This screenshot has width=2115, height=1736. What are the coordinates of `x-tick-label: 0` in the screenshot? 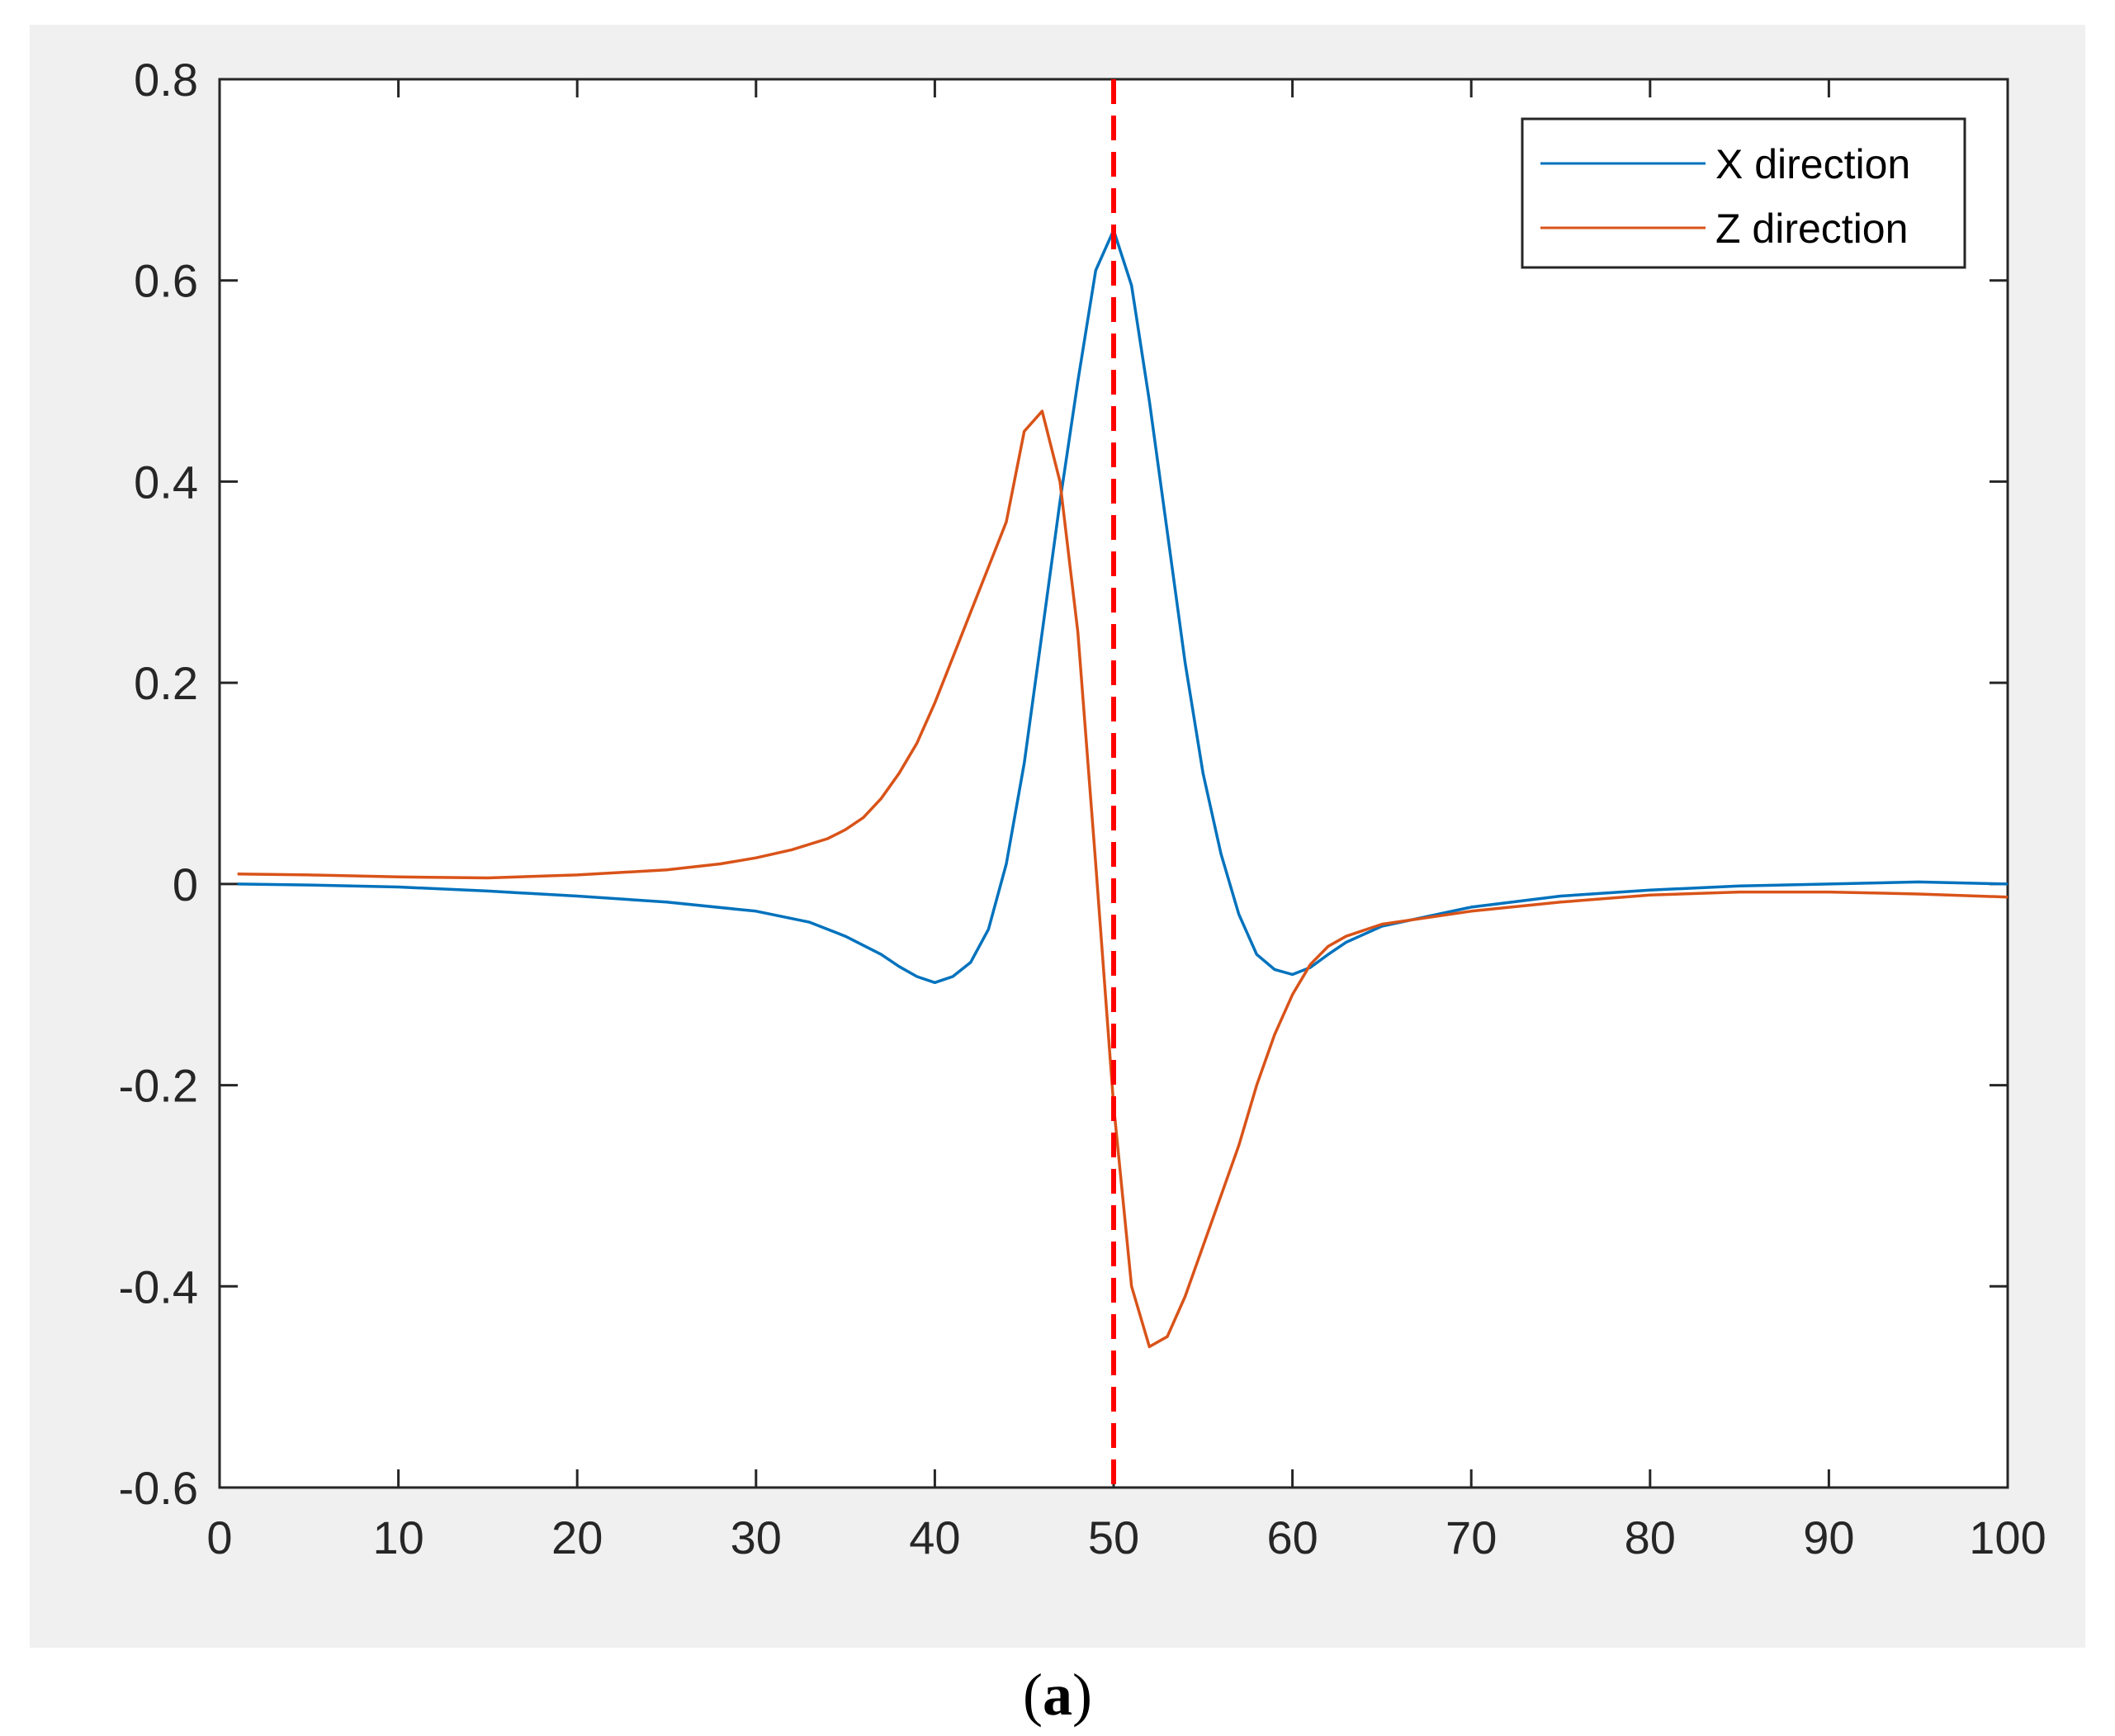 It's located at (219, 1537).